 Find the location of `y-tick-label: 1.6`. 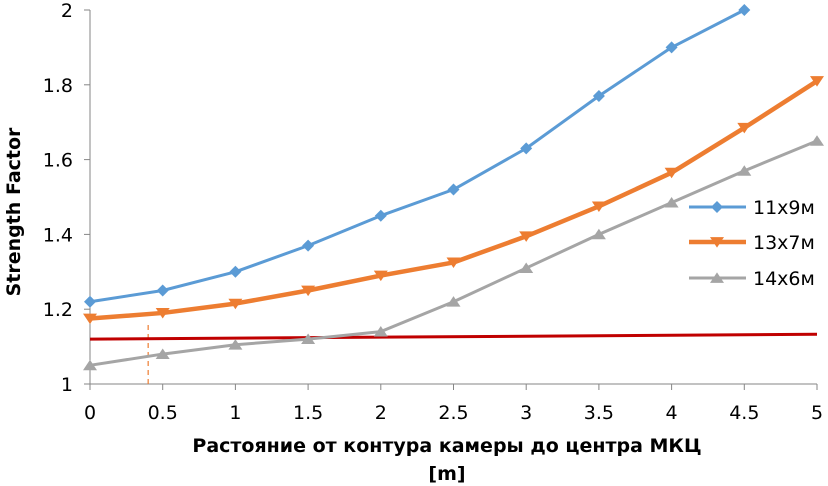

y-tick-label: 1.6 is located at coordinates (58, 161).